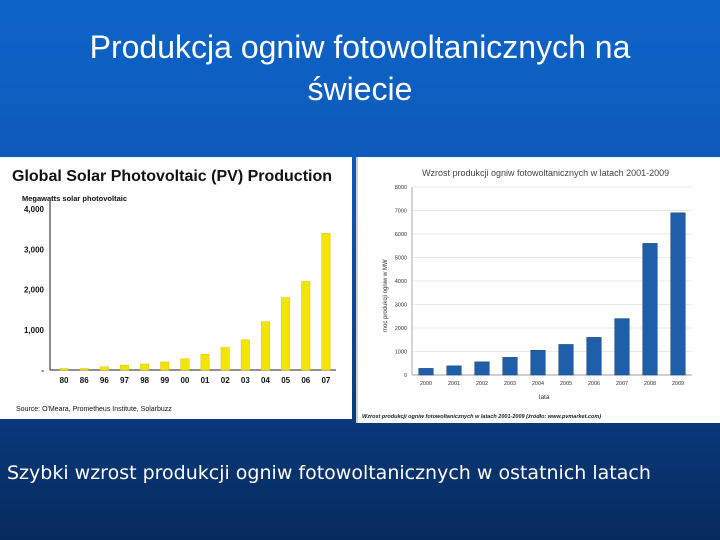 The image size is (720, 540). I want to click on x-tick-label: 2003, so click(510, 384).